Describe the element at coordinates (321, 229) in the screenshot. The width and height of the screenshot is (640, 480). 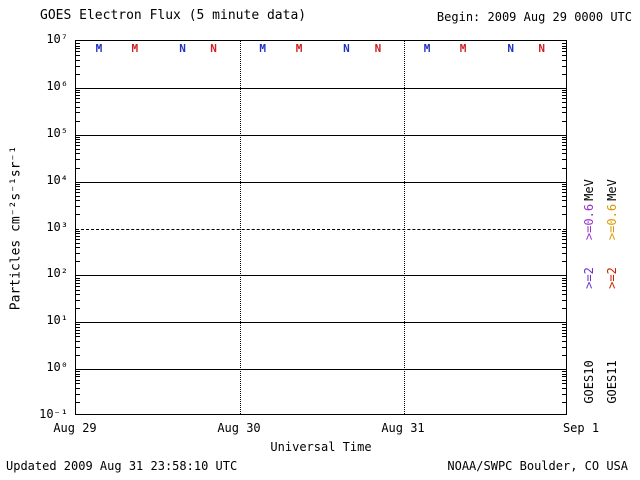
I see `gridline-10e3` at that location.